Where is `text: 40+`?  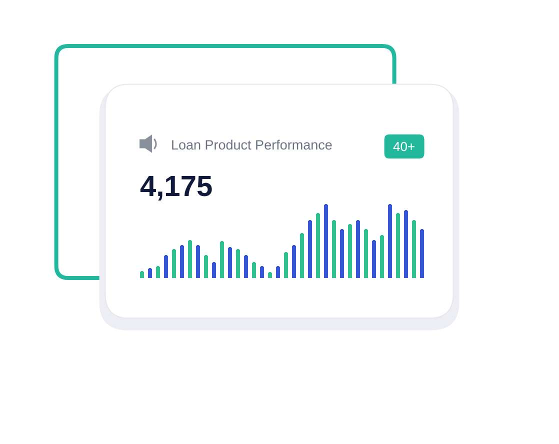
text: 40+ is located at coordinates (404, 146).